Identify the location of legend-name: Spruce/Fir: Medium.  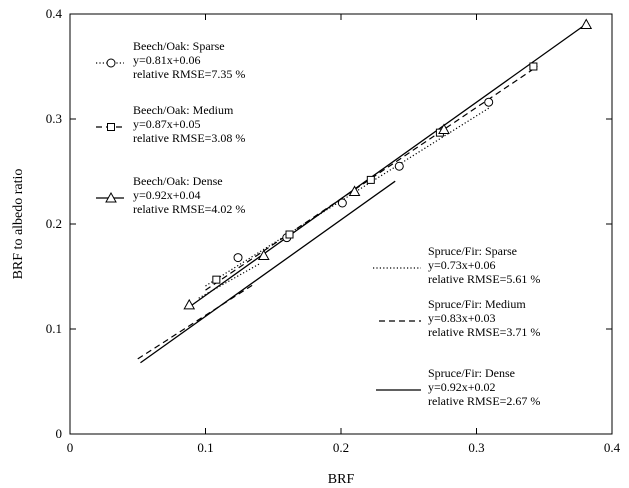
(477, 304).